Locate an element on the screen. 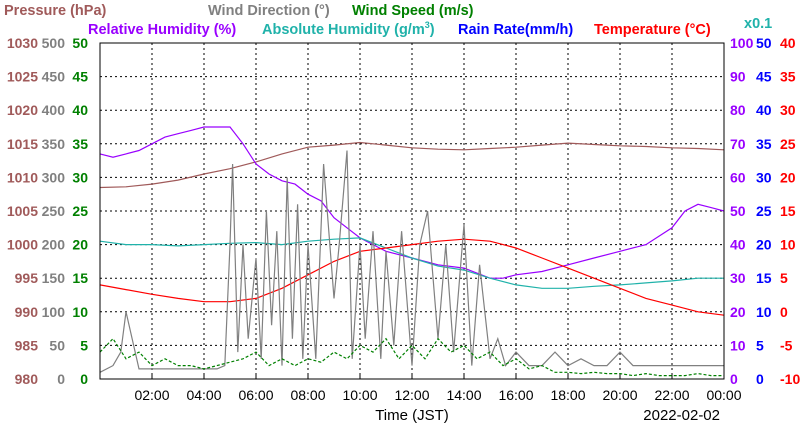  abs-humidity-scale: x0.1 is located at coordinates (758, 24).